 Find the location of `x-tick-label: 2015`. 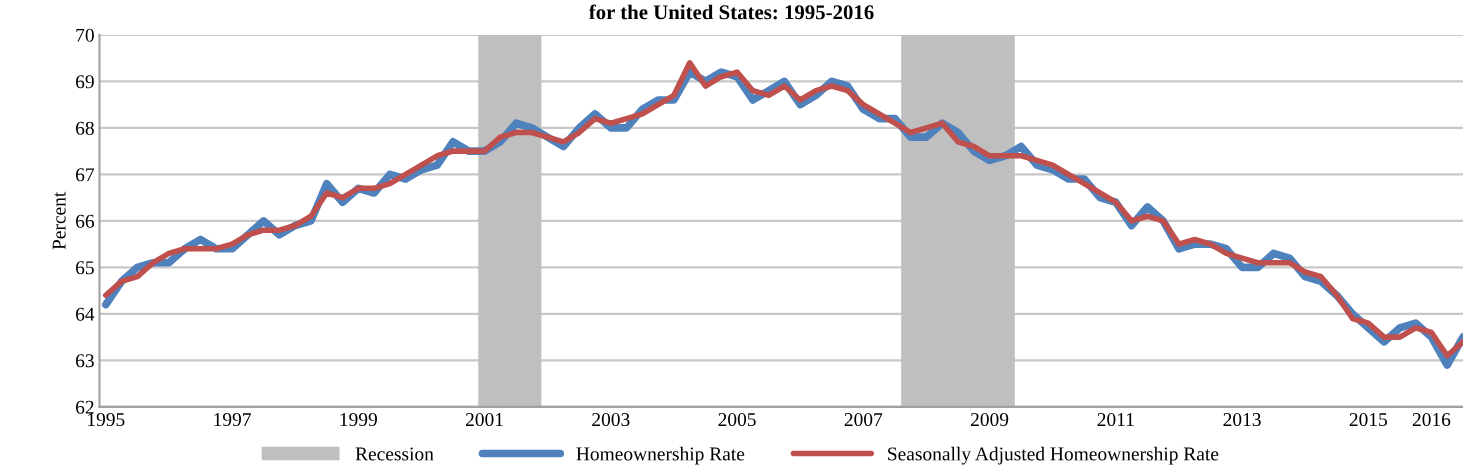

x-tick-label: 2015 is located at coordinates (1368, 419).